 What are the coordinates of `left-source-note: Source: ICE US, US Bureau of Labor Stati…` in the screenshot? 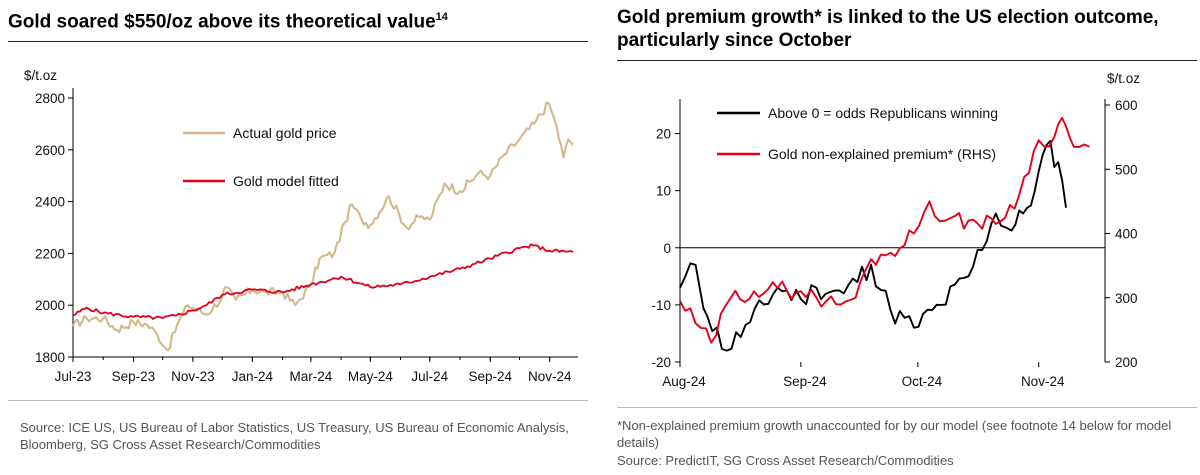 It's located at (294, 436).